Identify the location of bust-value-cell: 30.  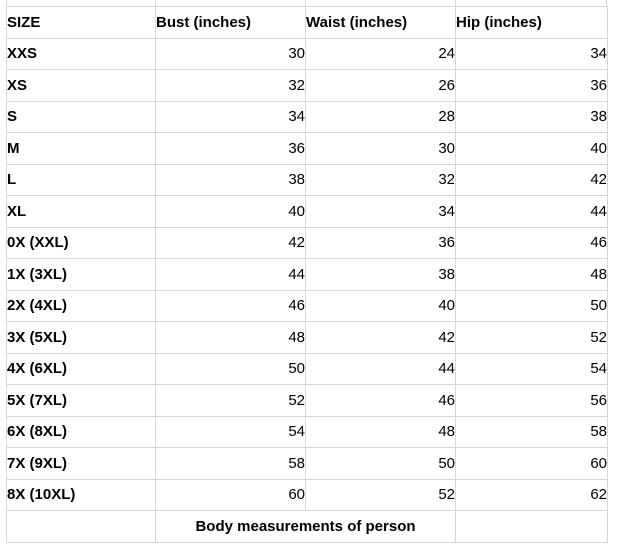
(230, 53).